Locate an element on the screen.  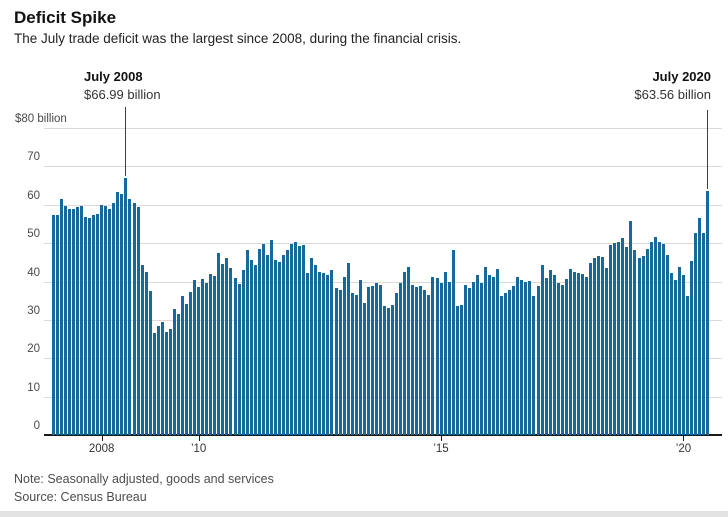
annotation-line-july-2008 is located at coordinates (126, 141).